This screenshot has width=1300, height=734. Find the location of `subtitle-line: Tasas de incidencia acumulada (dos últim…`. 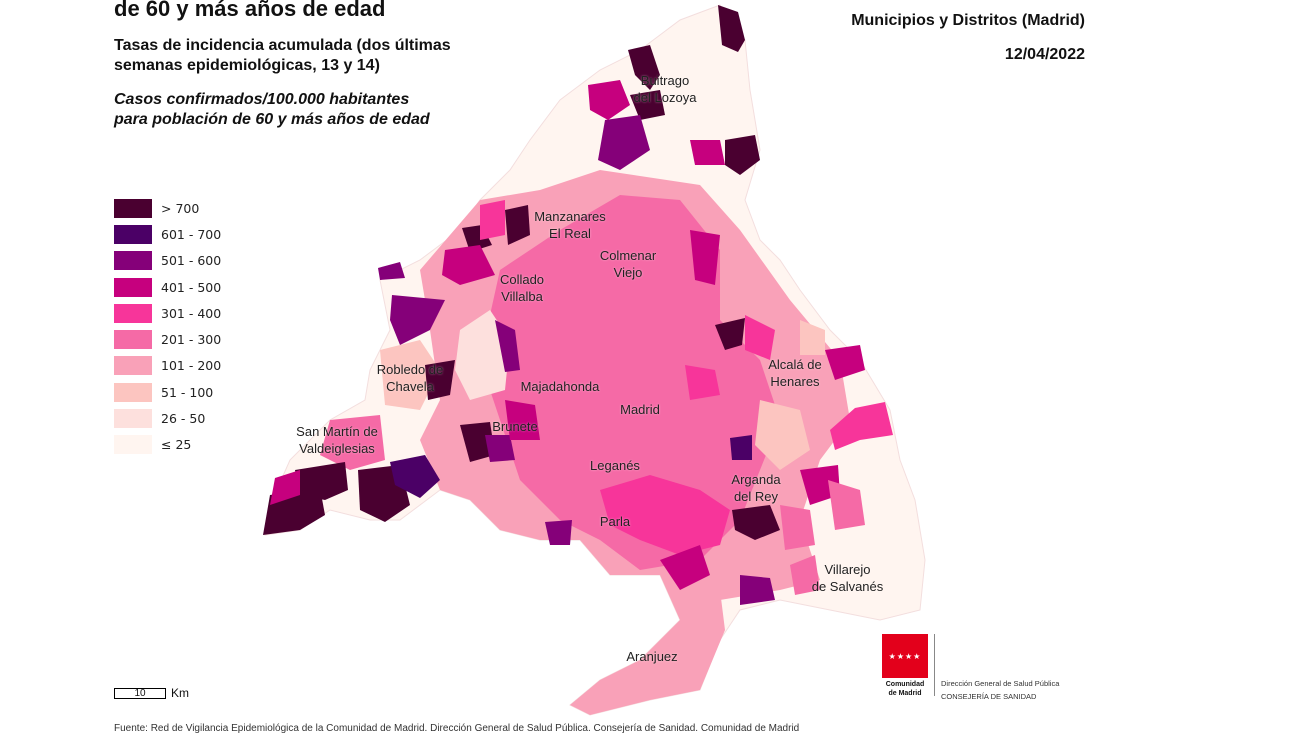

subtitle-line: Tasas de incidencia acumulada (dos últim… is located at coordinates (282, 45).